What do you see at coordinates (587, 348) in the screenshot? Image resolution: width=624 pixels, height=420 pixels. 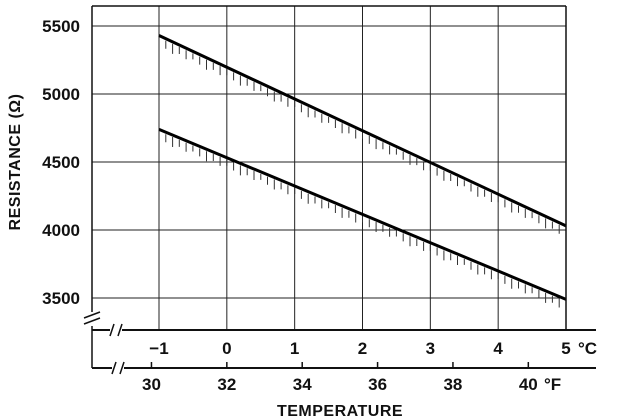 I see `x-celsius-unit: °C` at bounding box center [587, 348].